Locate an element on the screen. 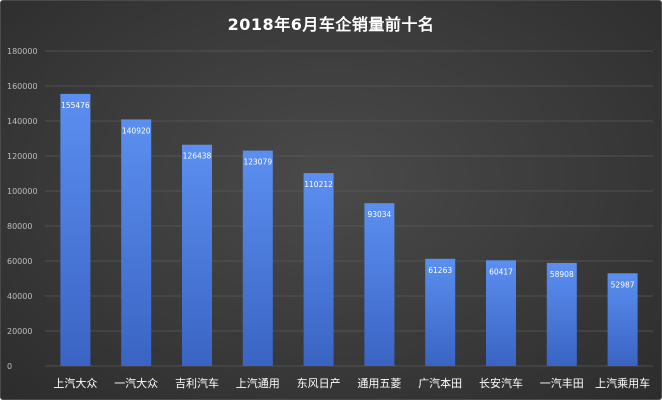  x-tick-label: 一汽丰田 is located at coordinates (562, 383).